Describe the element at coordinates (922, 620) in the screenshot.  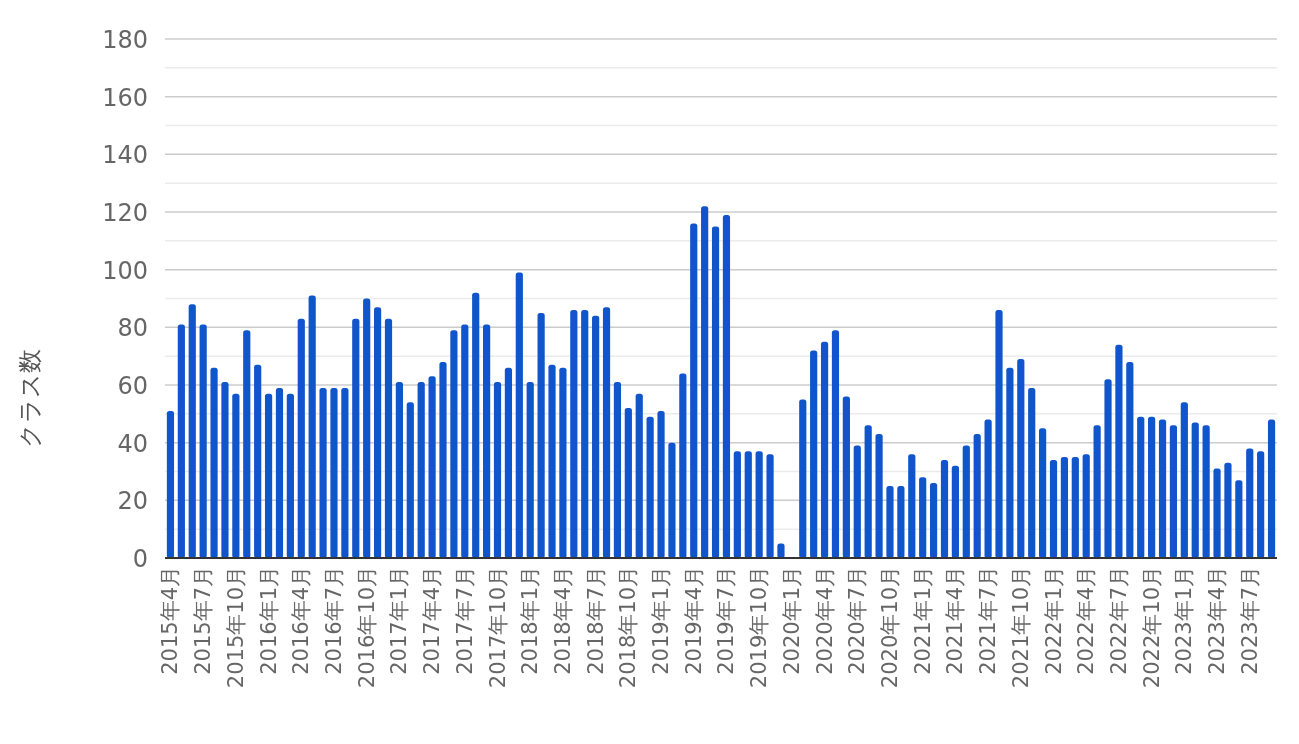
I see `x-tick-label: 2021年1月` at that location.